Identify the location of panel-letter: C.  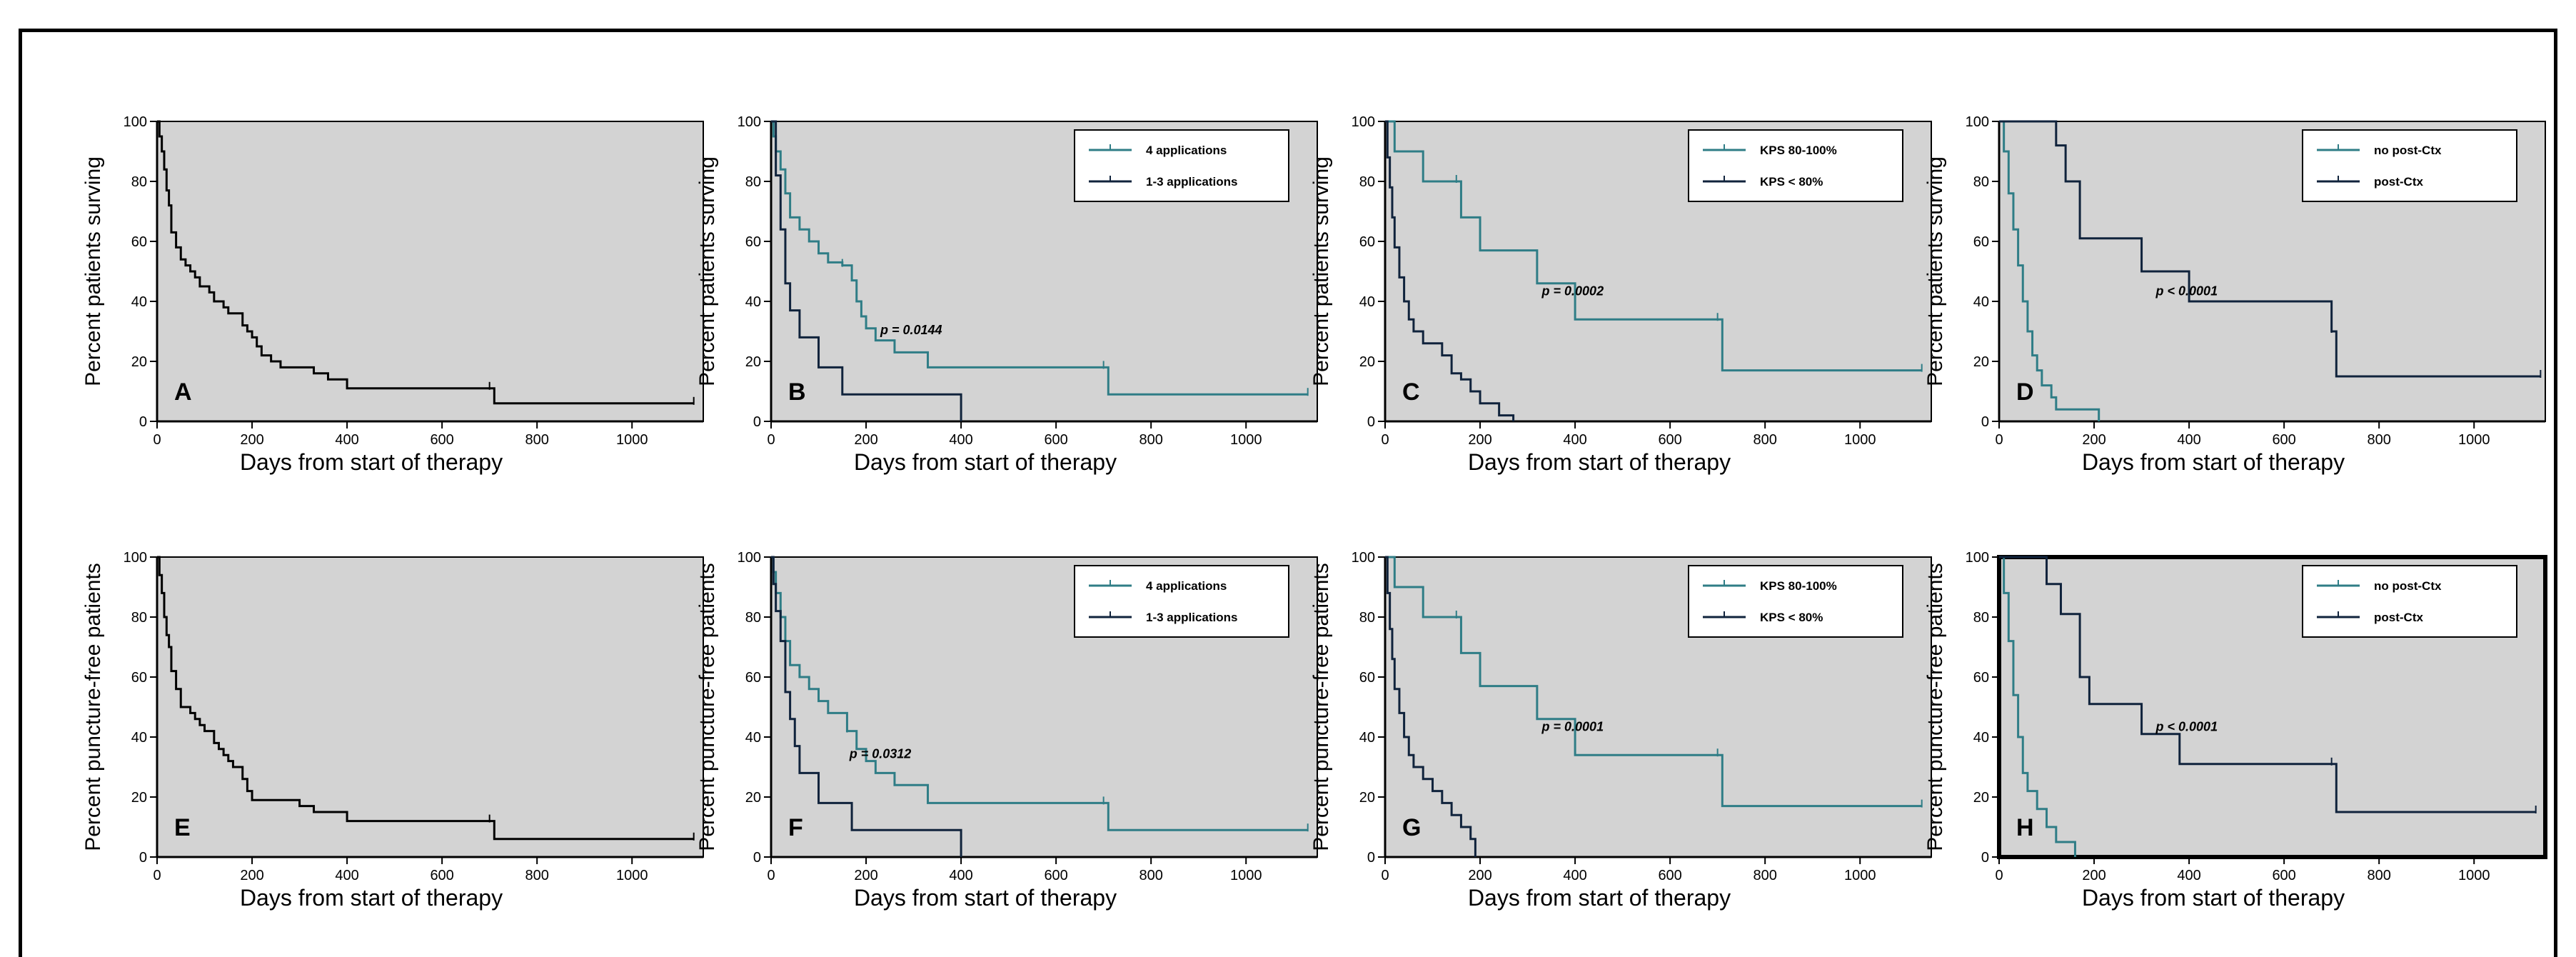
(1411, 392).